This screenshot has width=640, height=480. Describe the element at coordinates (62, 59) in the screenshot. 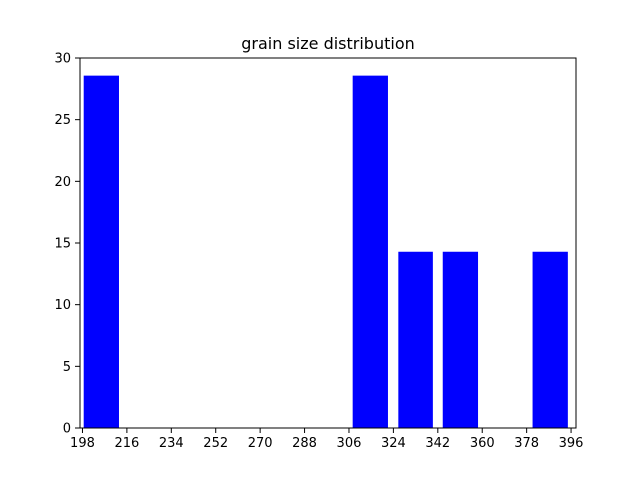

I see `y-tick-label-6: 30` at that location.